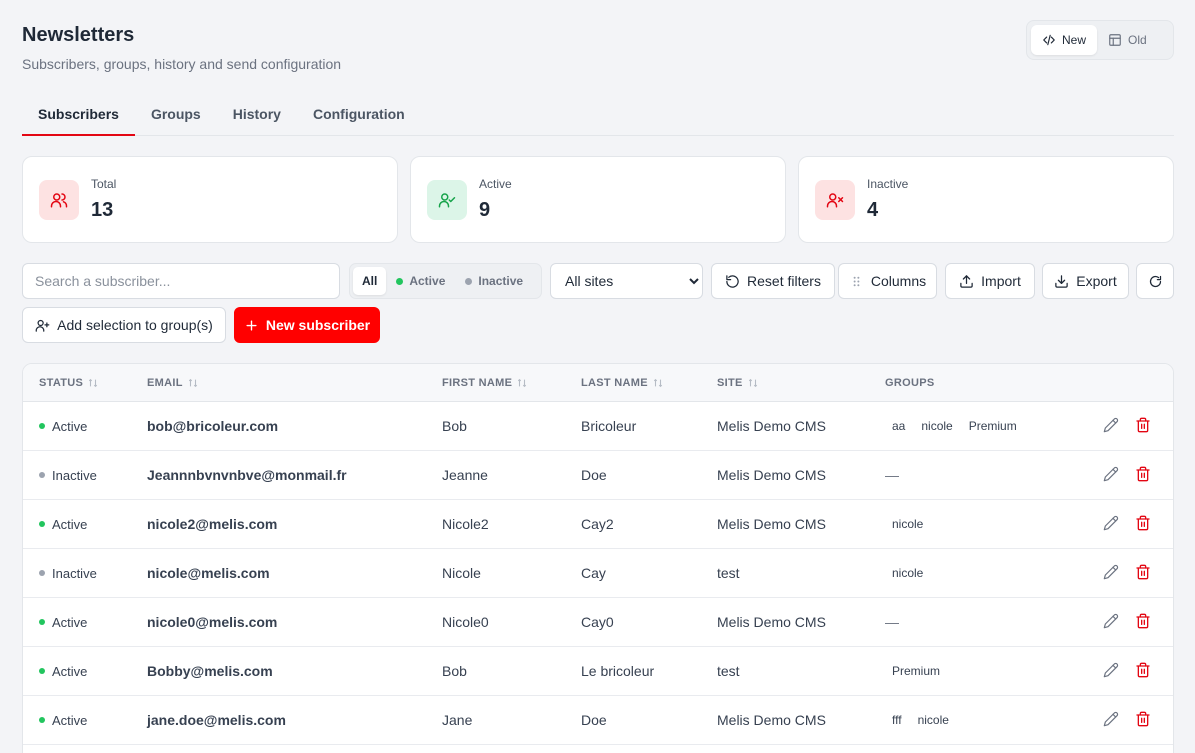  I want to click on first-name-cell: Jeanne, so click(465, 475).